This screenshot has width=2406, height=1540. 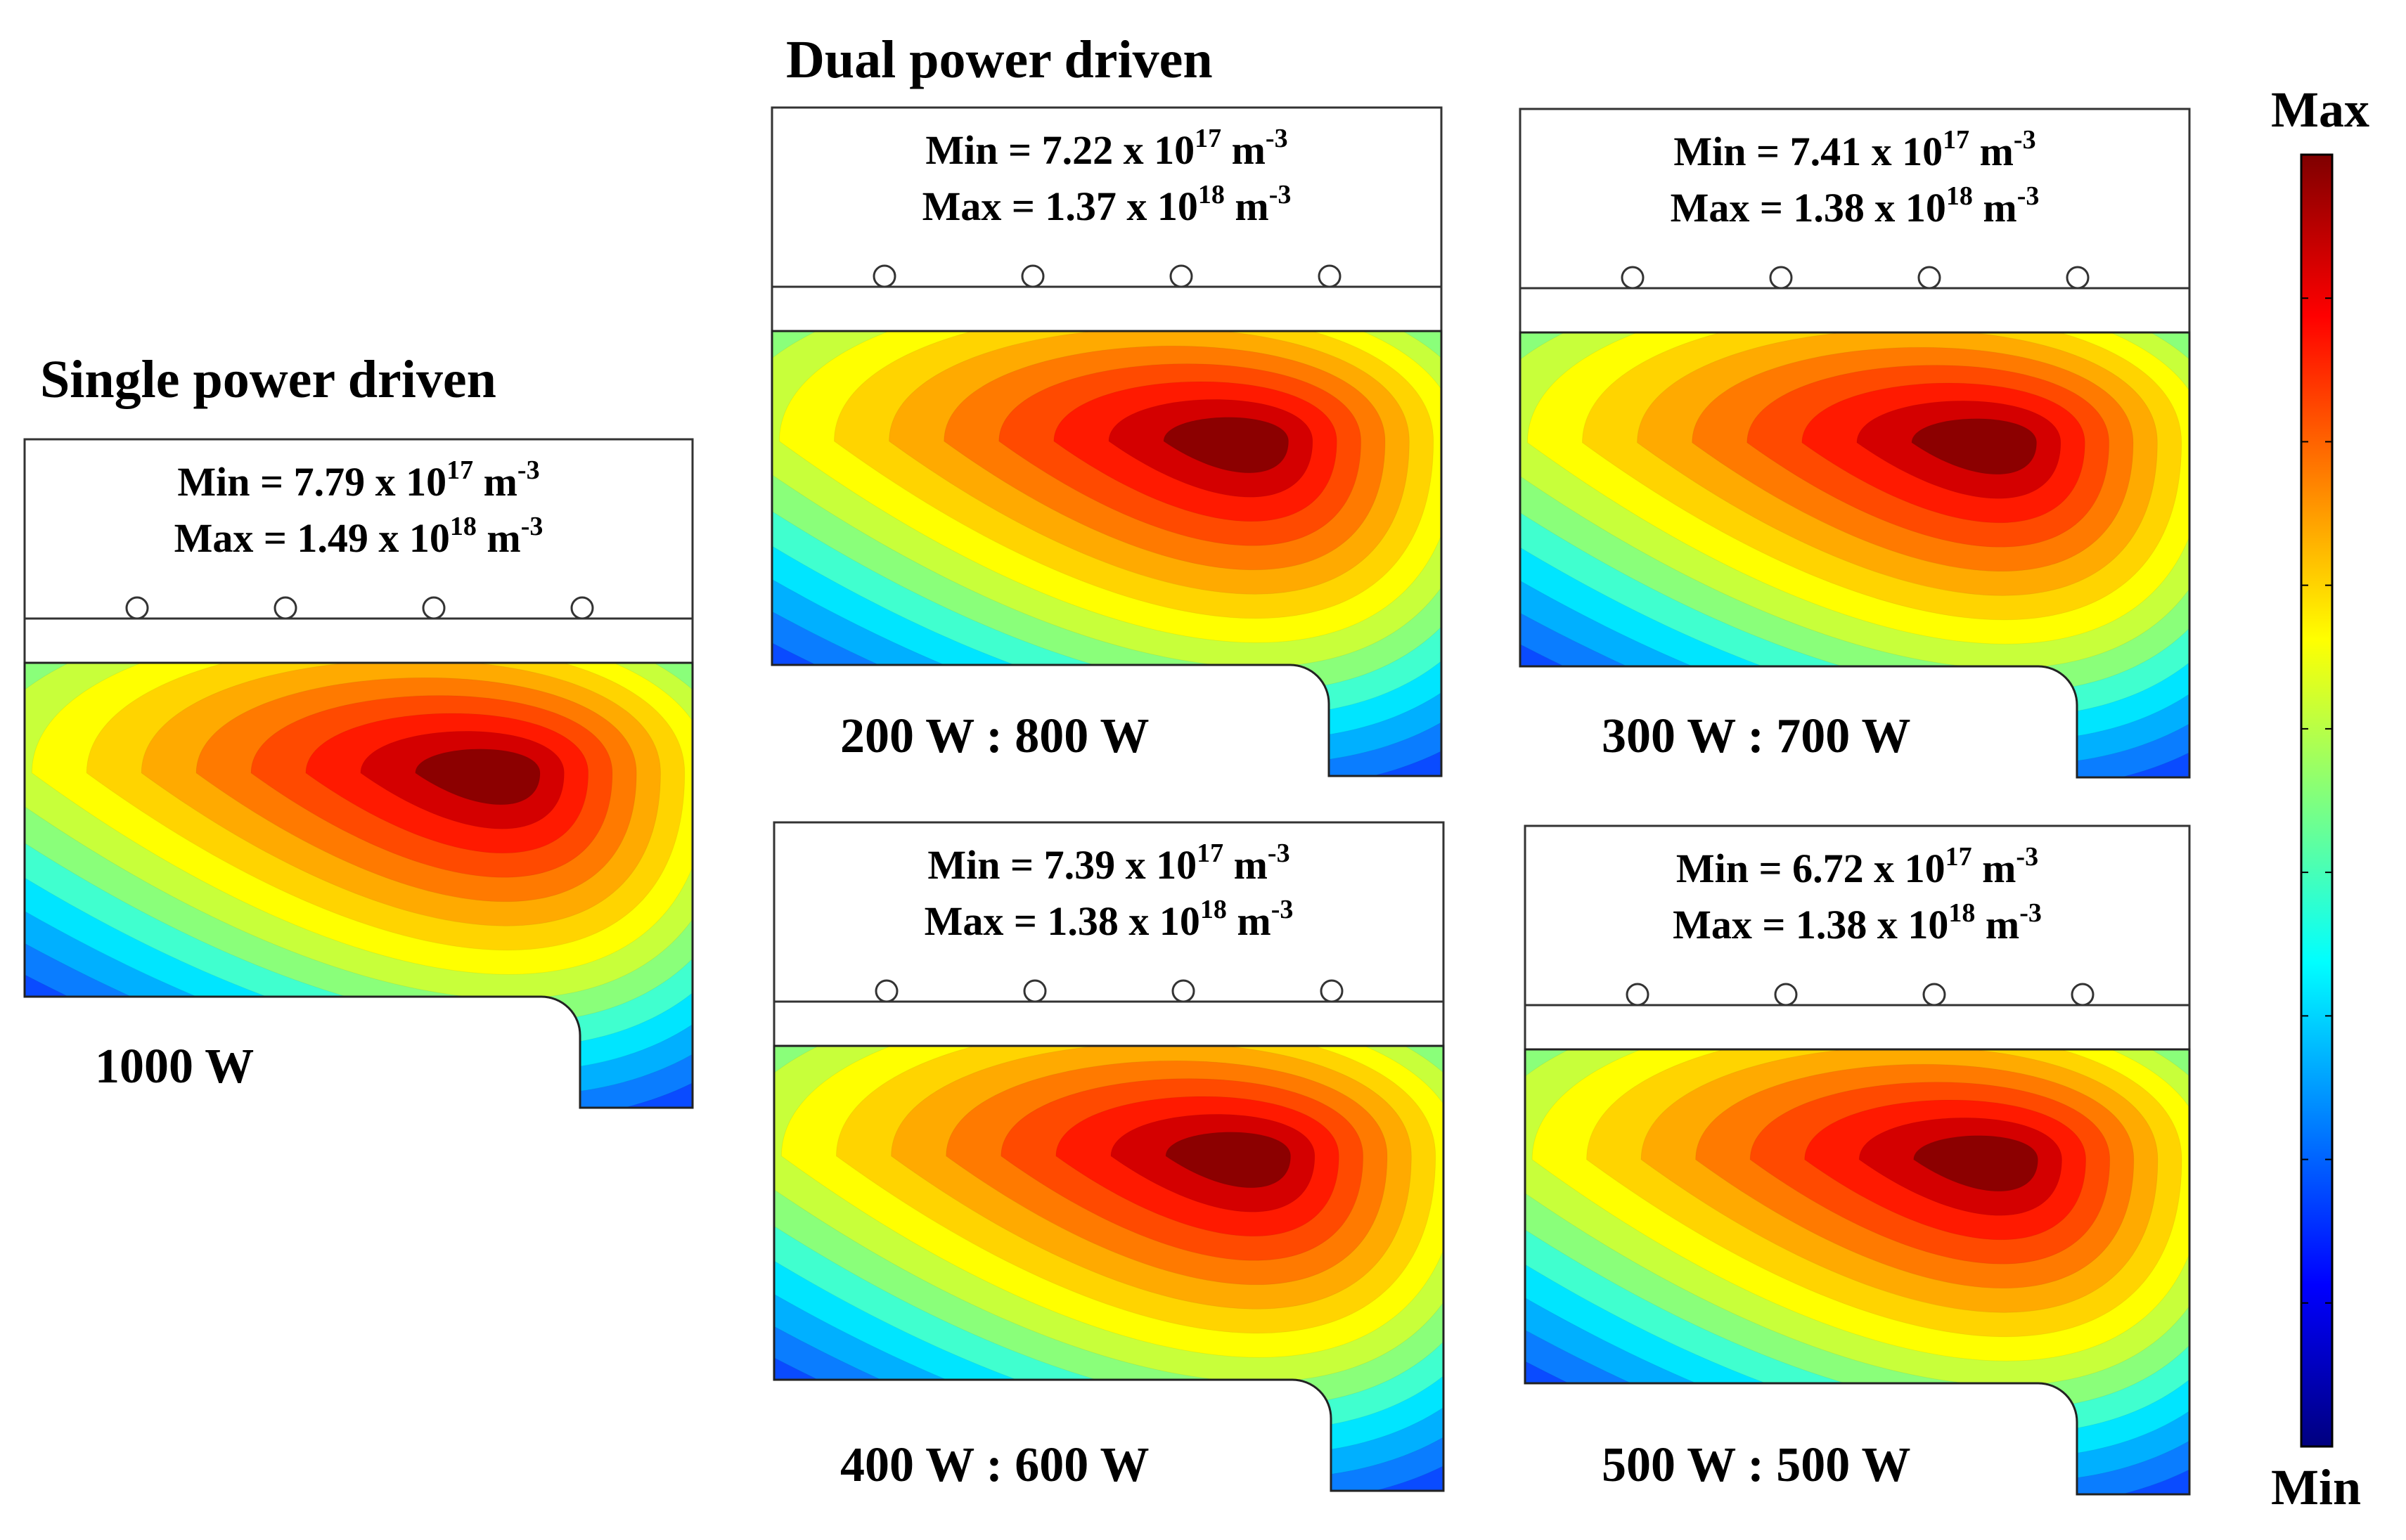 I want to click on colorbar-max-label: Max, so click(x=2320, y=110).